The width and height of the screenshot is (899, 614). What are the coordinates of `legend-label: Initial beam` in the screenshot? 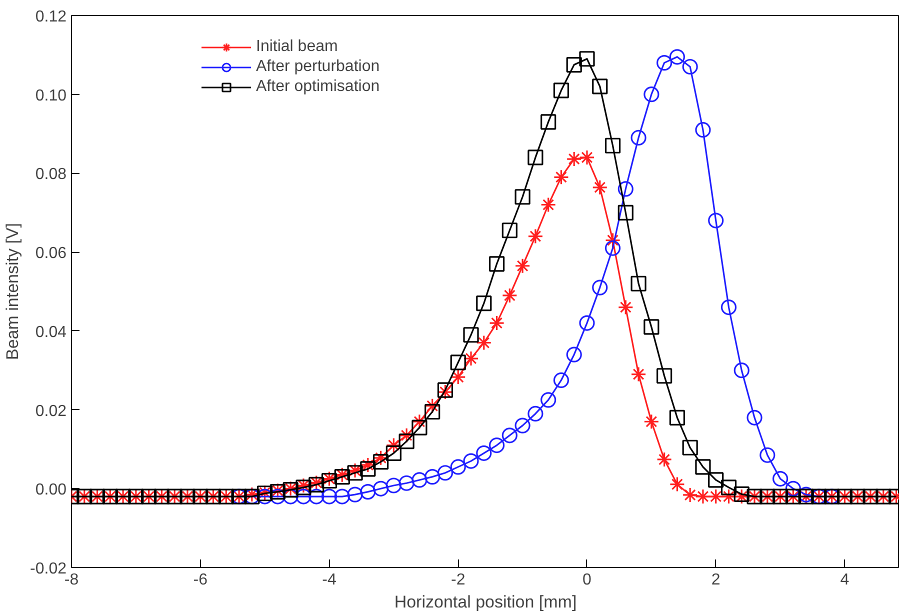 It's located at (297, 47).